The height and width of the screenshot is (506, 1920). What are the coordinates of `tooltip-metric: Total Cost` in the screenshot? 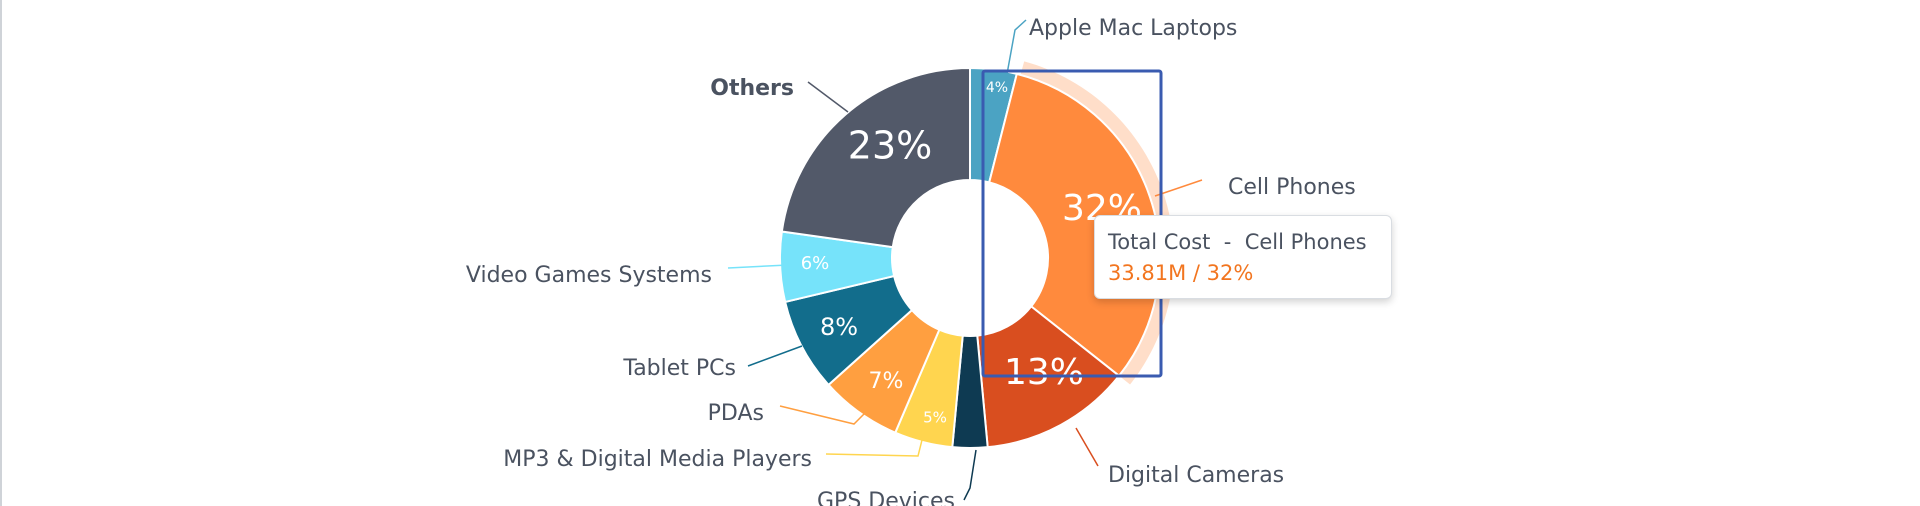 It's located at (1159, 242).